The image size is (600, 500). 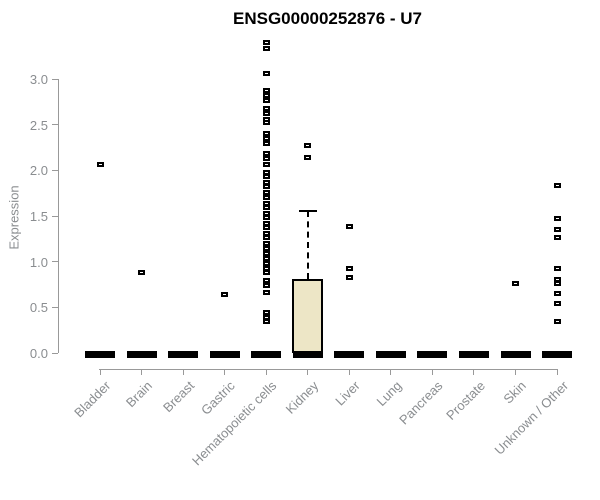 What do you see at coordinates (38, 171) in the screenshot?
I see `y-tick-label: 2.0` at bounding box center [38, 171].